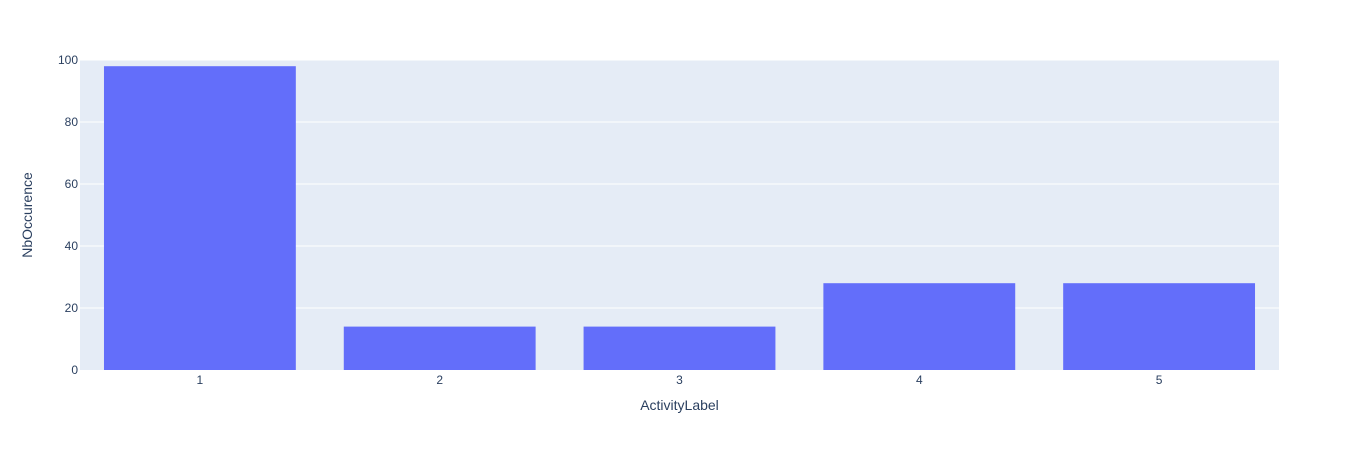 The height and width of the screenshot is (455, 1359). Describe the element at coordinates (919, 380) in the screenshot. I see `x-tick-label: 4` at that location.